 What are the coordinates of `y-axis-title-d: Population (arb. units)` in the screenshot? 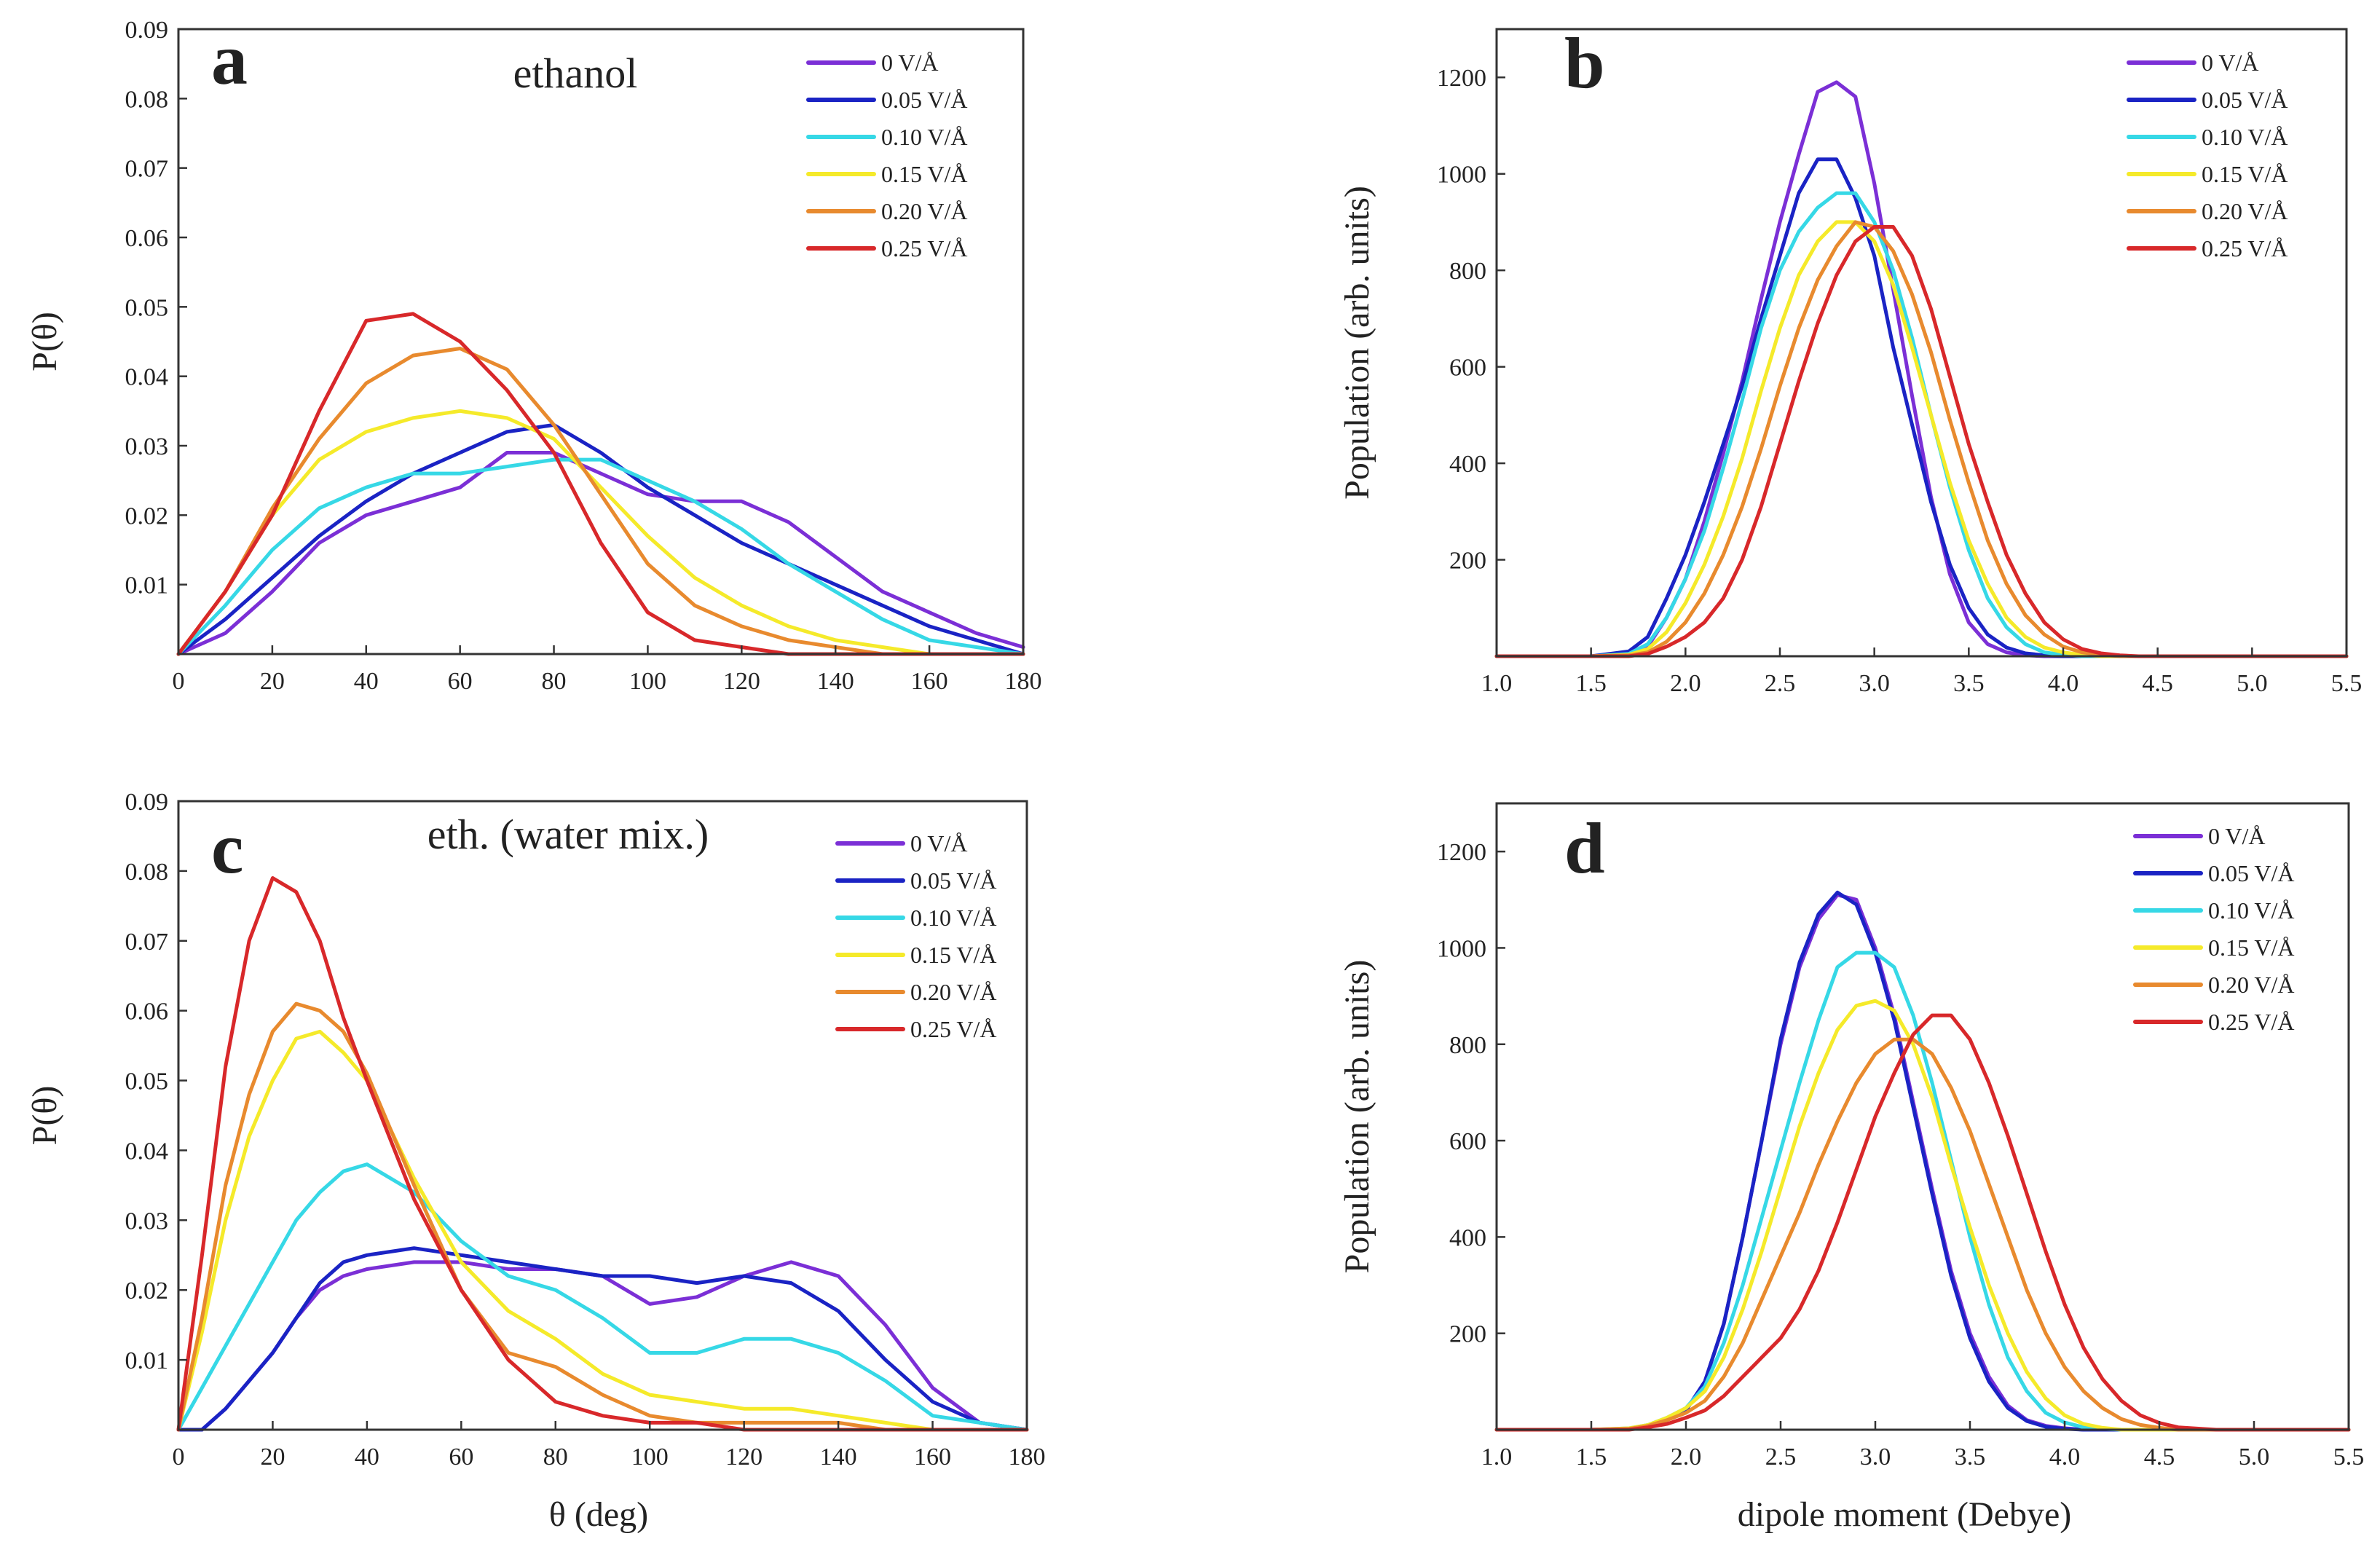 It's located at (1357, 1117).